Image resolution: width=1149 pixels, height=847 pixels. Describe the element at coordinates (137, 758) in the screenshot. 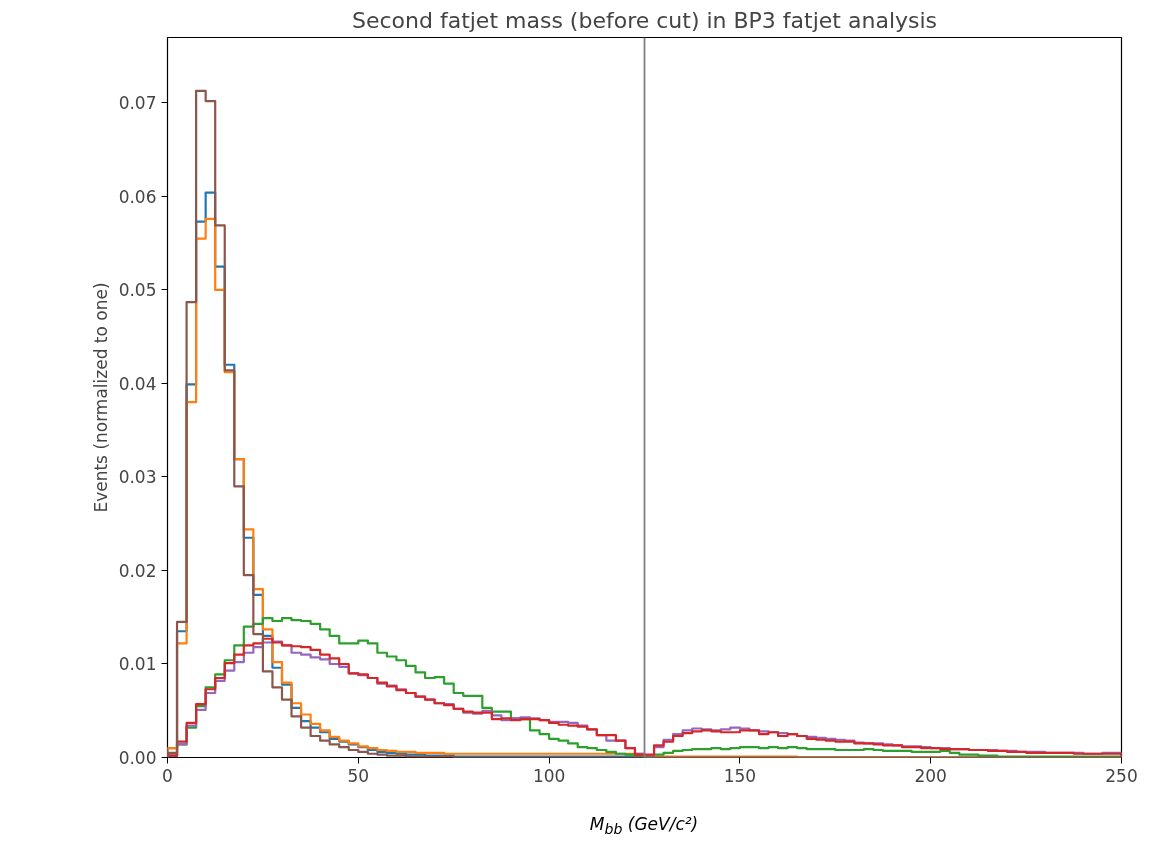

I see `y-tick-label: 0.00` at that location.